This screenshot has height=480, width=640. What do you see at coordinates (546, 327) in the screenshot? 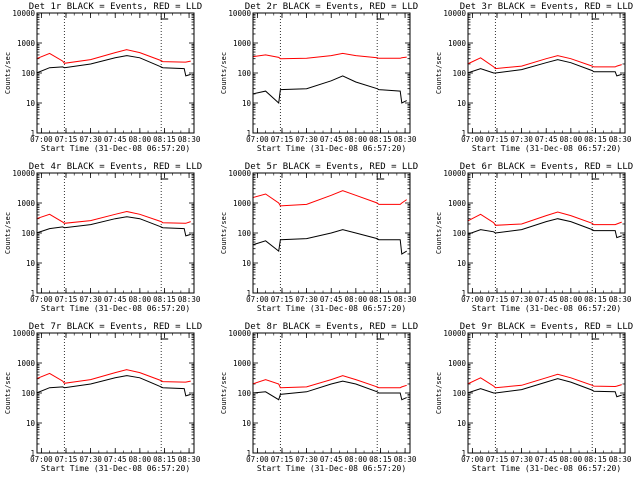
I see `chart-title: Det 9r BLACK = Events, RED = LLD` at bounding box center [546, 327].